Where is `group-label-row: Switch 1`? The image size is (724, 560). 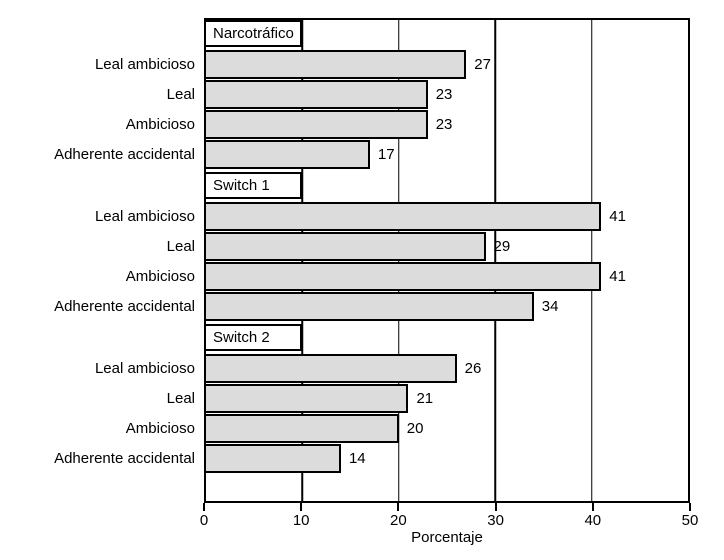
group-label-row: Switch 1 is located at coordinates (446, 187).